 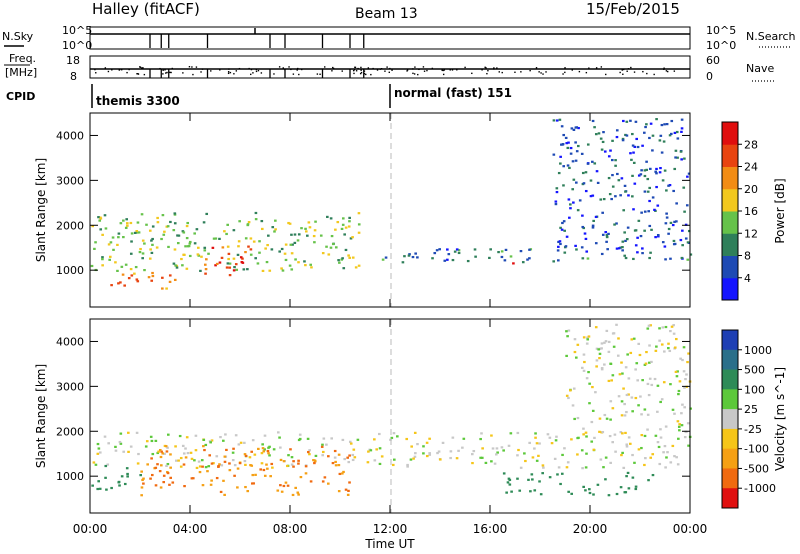 I want to click on power-colorbar-label: 8, so click(x=747, y=256).